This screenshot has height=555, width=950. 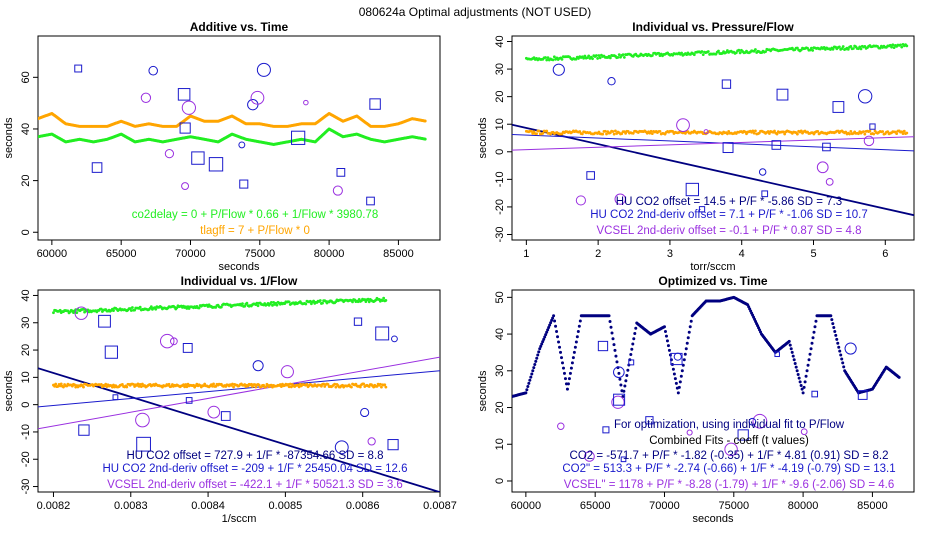 I want to click on figure-title: 080624a Optimal adjustments (NOT USED), so click(x=475, y=12).